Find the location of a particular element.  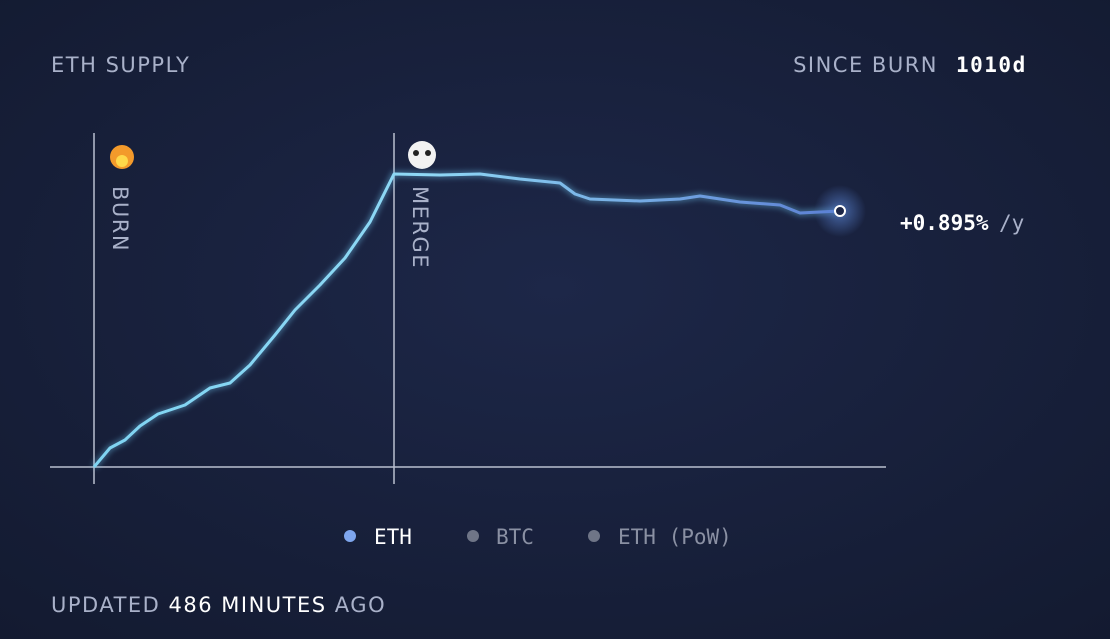

footer-suffix: AGO is located at coordinates (360, 605).